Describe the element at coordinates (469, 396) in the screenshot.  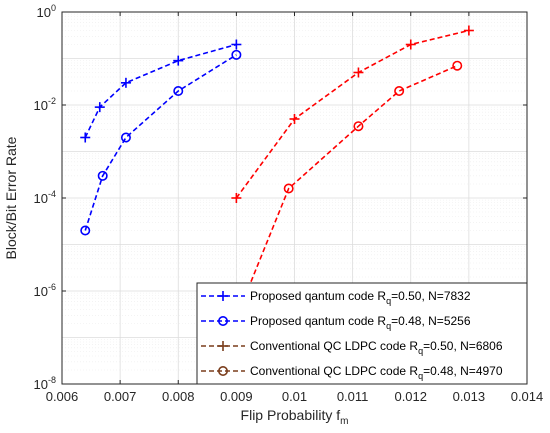
I see `x-tick-label: 0.013` at that location.